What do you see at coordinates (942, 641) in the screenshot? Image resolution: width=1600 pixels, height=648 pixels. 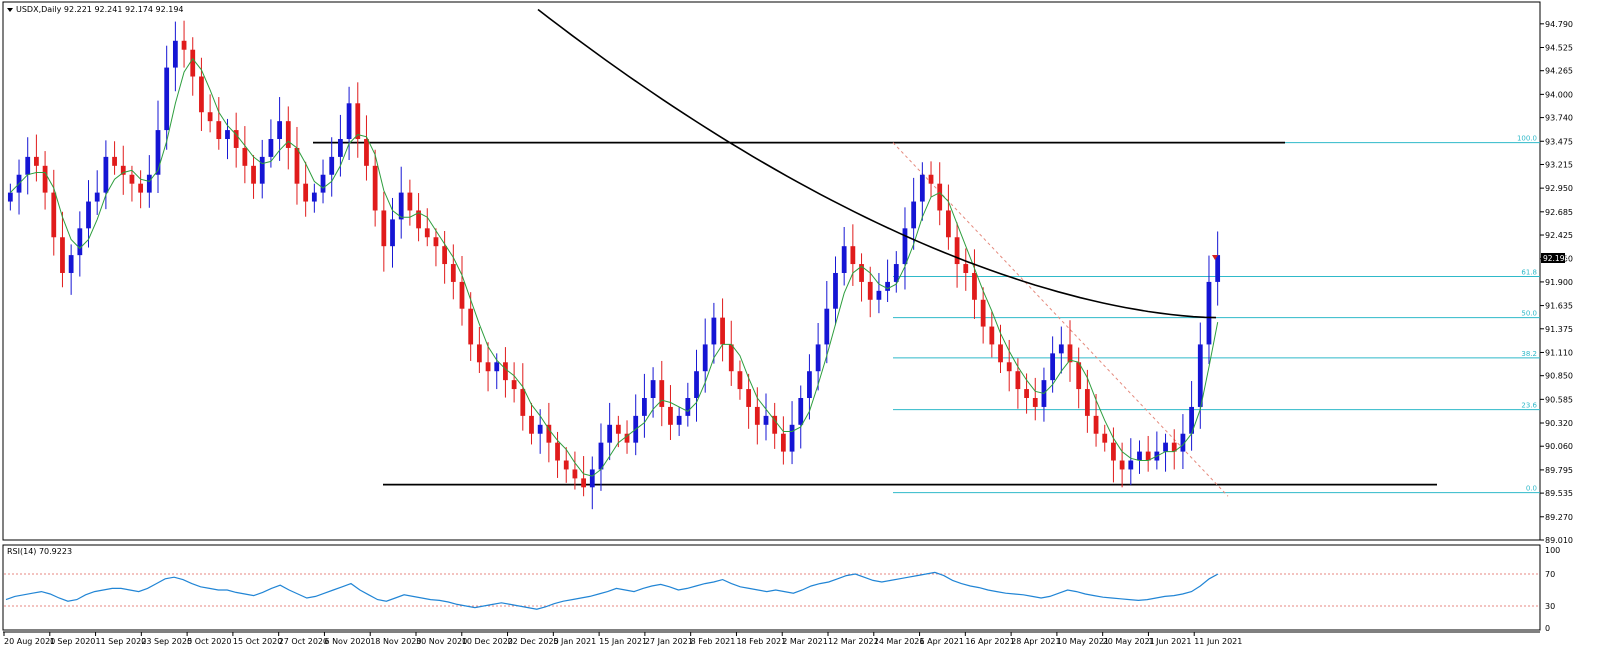 I see `time-tick-label: 6 Apr 2021` at bounding box center [942, 641].